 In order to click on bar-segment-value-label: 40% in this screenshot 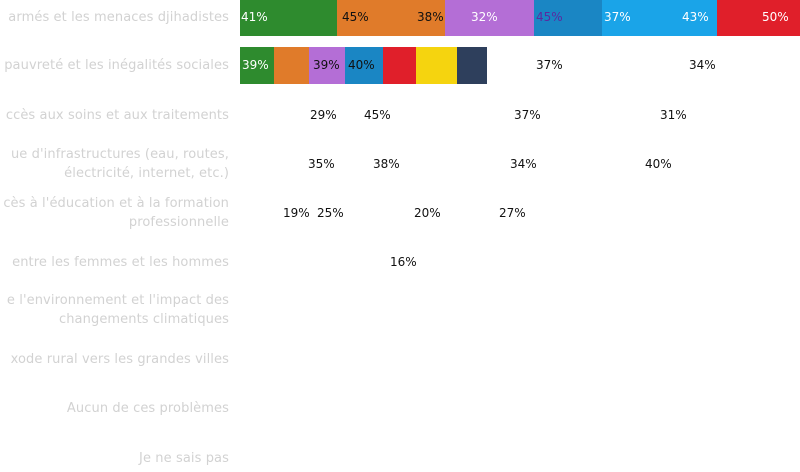, I will do `click(361, 65)`.